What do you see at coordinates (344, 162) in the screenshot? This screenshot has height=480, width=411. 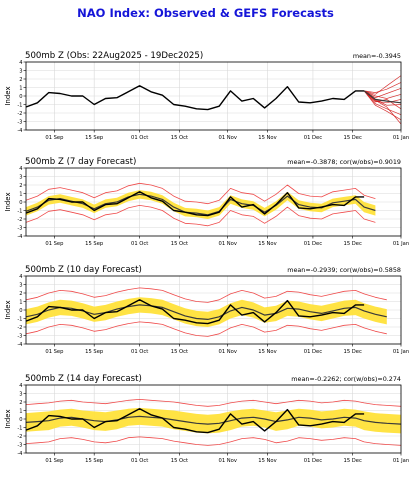 I see `panel-stats: mean=-0.3878; cor(w/obs)=0.9019` at bounding box center [344, 162].